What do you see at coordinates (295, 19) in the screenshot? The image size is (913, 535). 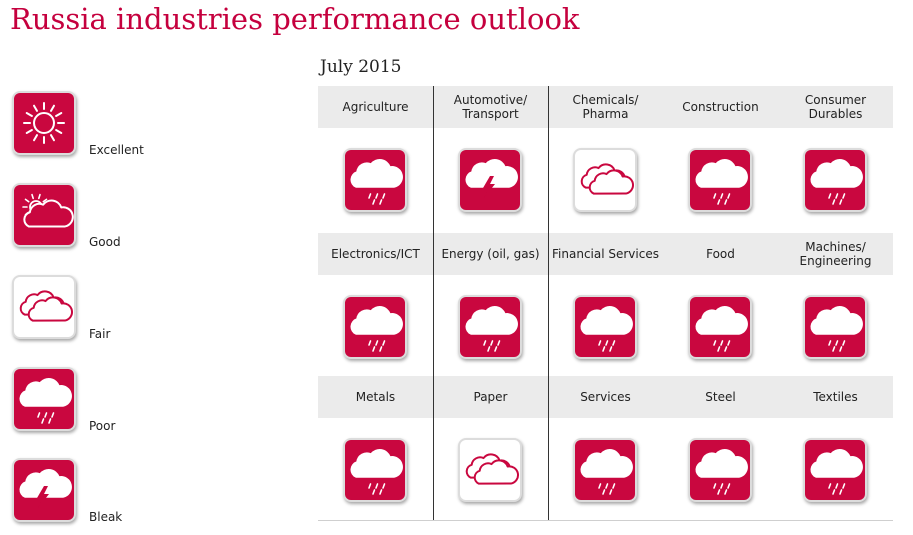 I see `page-title: Russia industries performance outlook` at bounding box center [295, 19].